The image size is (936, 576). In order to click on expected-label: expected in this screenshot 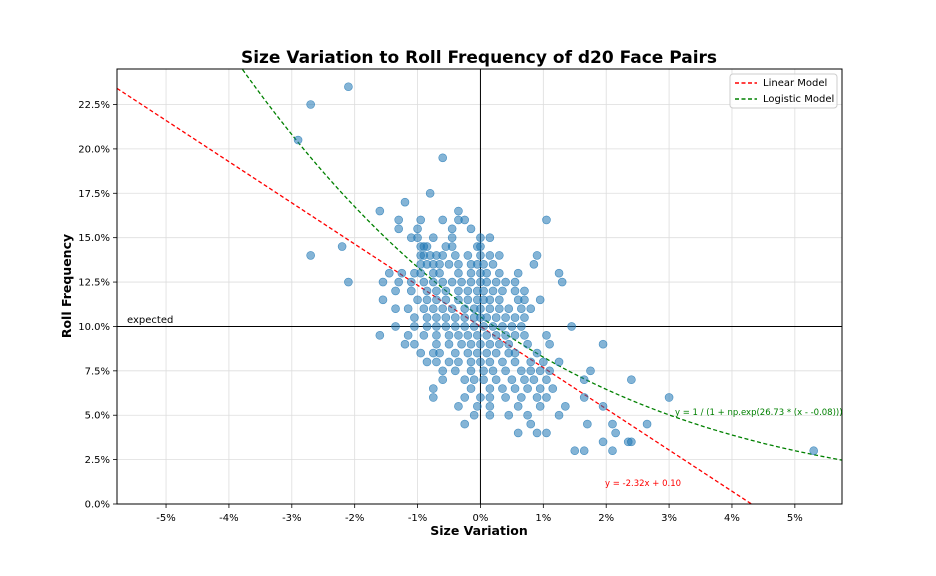, I will do `click(150, 320)`.